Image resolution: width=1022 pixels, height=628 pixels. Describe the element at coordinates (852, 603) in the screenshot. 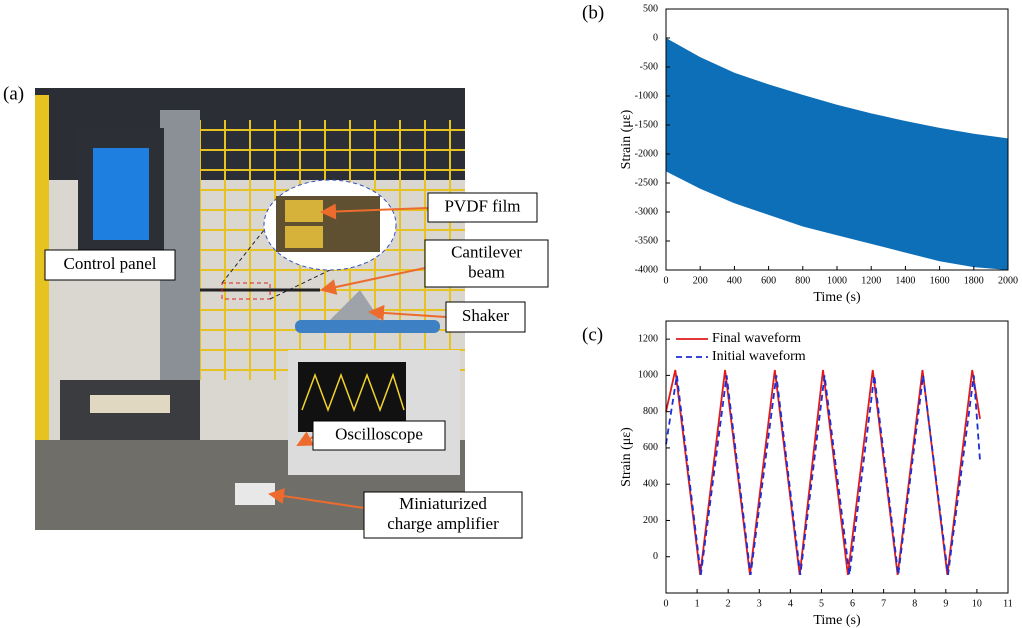

I see `x-tick-label: 6` at that location.